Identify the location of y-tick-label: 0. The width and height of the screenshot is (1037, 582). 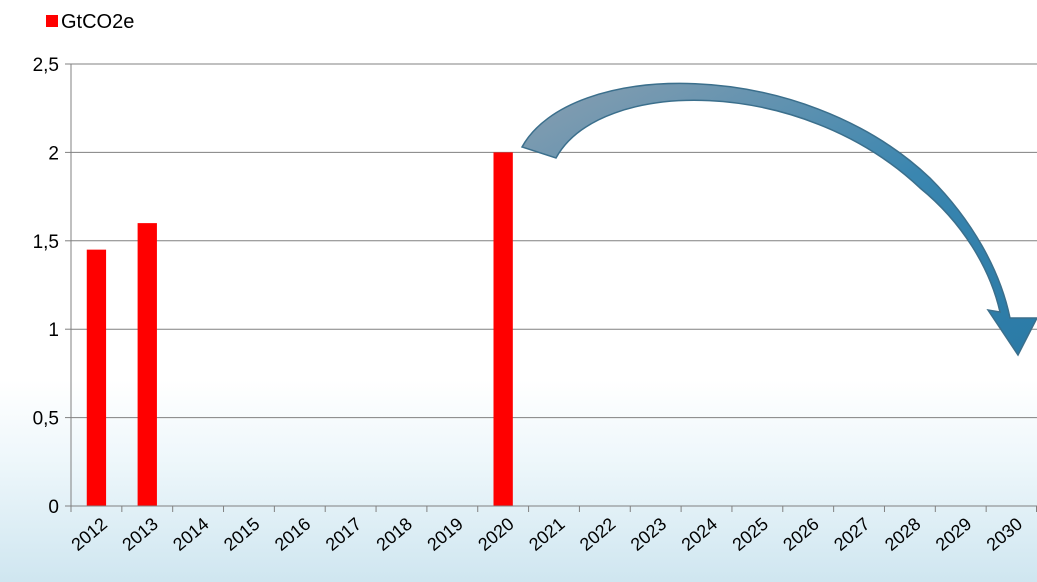
(53, 507).